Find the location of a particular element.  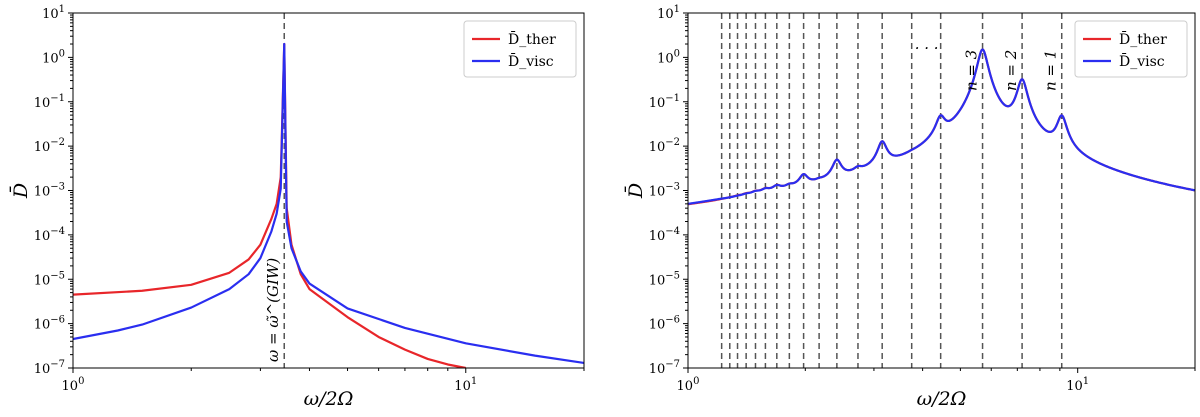

right-ytick-label: 10¹ is located at coordinates (668, 13).